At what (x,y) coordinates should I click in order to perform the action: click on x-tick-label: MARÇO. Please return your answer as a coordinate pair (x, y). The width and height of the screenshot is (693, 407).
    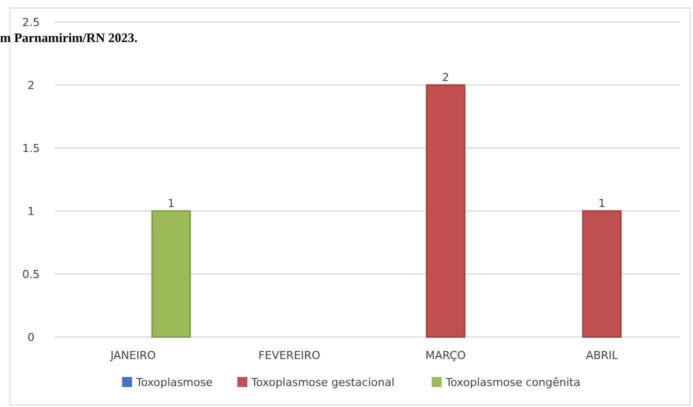
    Looking at the image, I should click on (445, 355).